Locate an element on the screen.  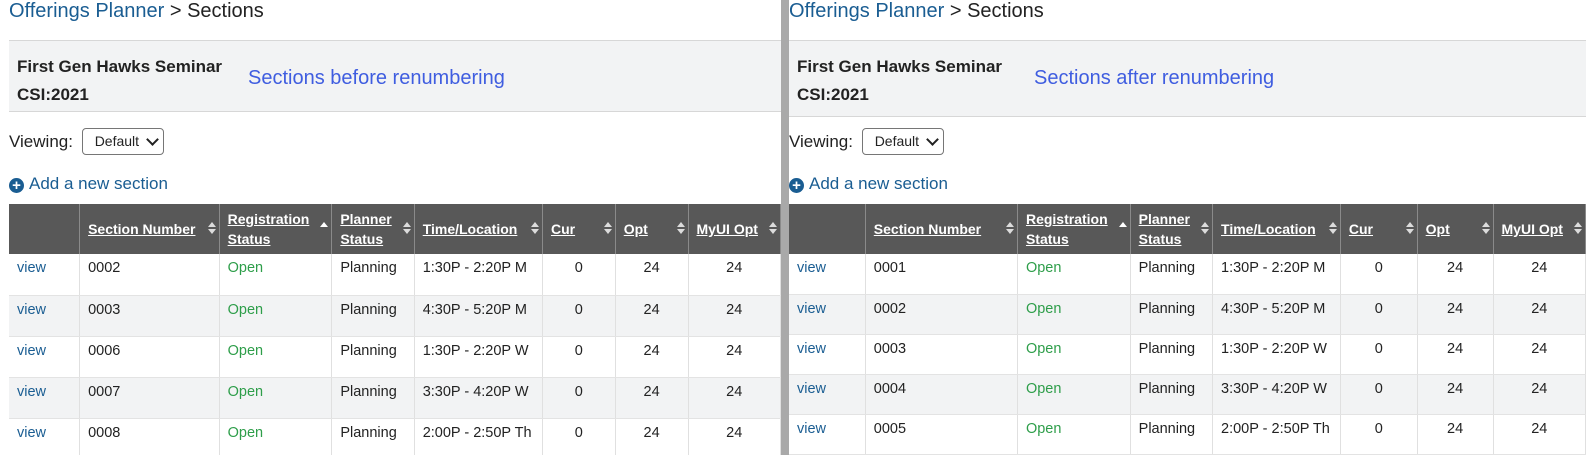
breadcrumb-current: Sections is located at coordinates (1005, 11).